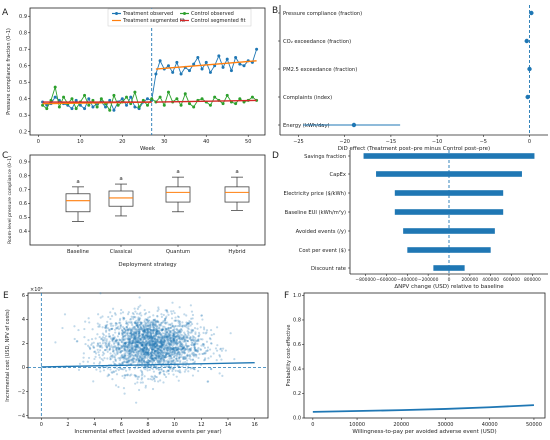  Describe the element at coordinates (325, 157) in the screenshot. I see `category-label: Savings fraction` at that location.